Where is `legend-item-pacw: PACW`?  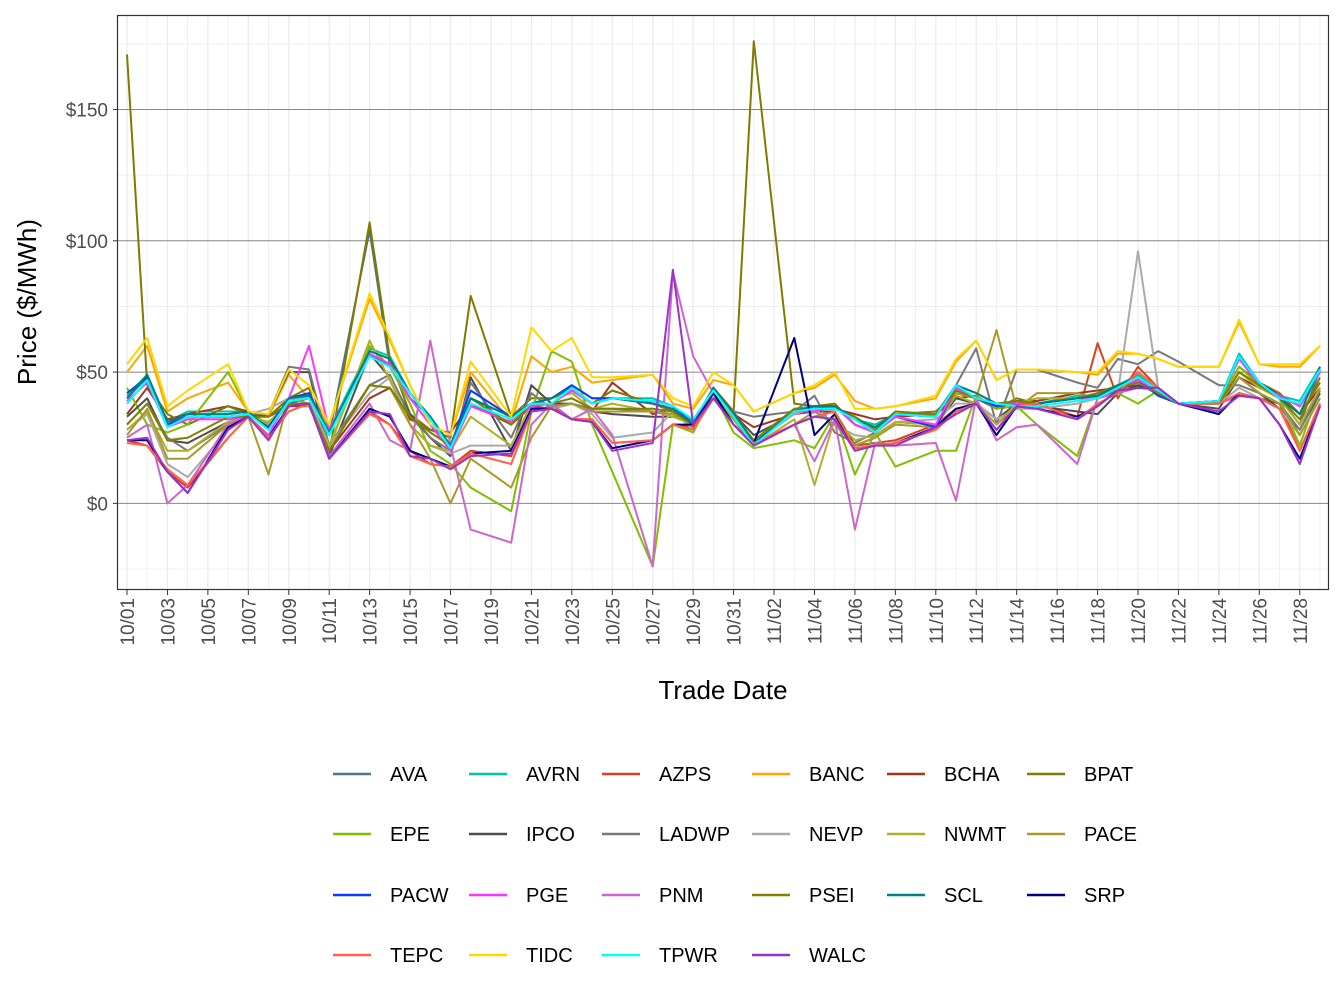 legend-item-pacw: PACW is located at coordinates (391, 896).